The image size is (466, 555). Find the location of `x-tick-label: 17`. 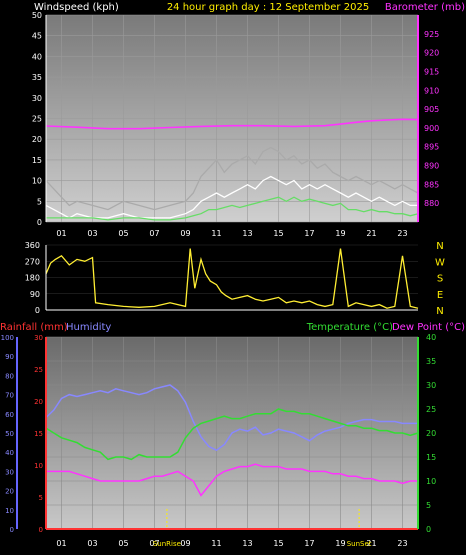

x-tick-label: 17 is located at coordinates (309, 233).